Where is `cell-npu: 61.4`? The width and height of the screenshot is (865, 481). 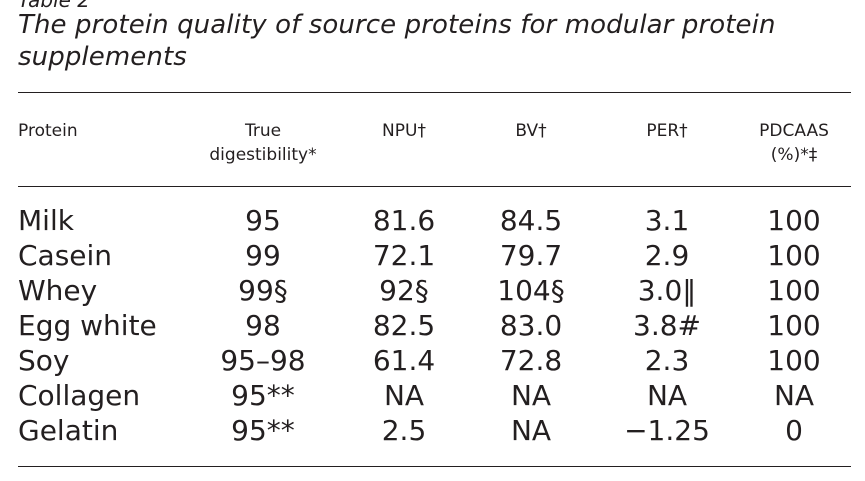
cell-npu: 61.4 is located at coordinates (404, 360).